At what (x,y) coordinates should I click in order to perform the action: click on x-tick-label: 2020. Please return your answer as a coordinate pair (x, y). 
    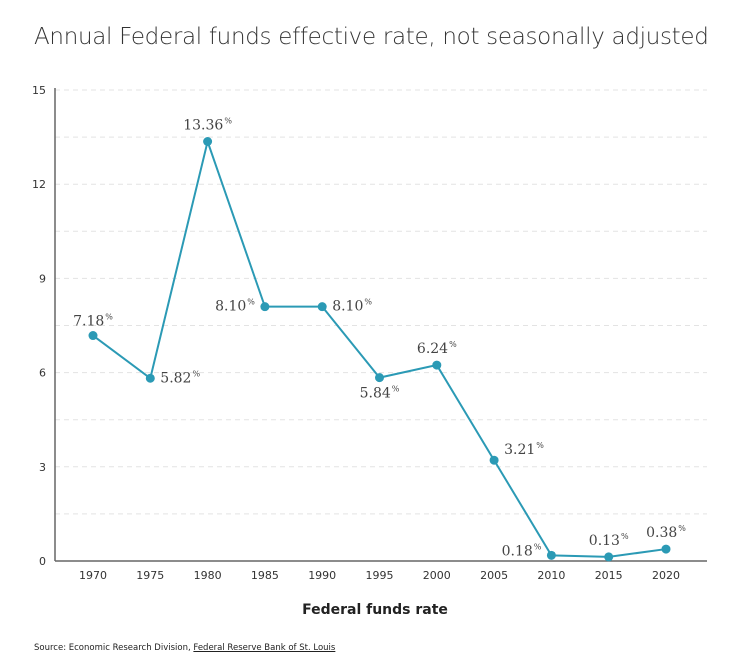
    Looking at the image, I should click on (666, 575).